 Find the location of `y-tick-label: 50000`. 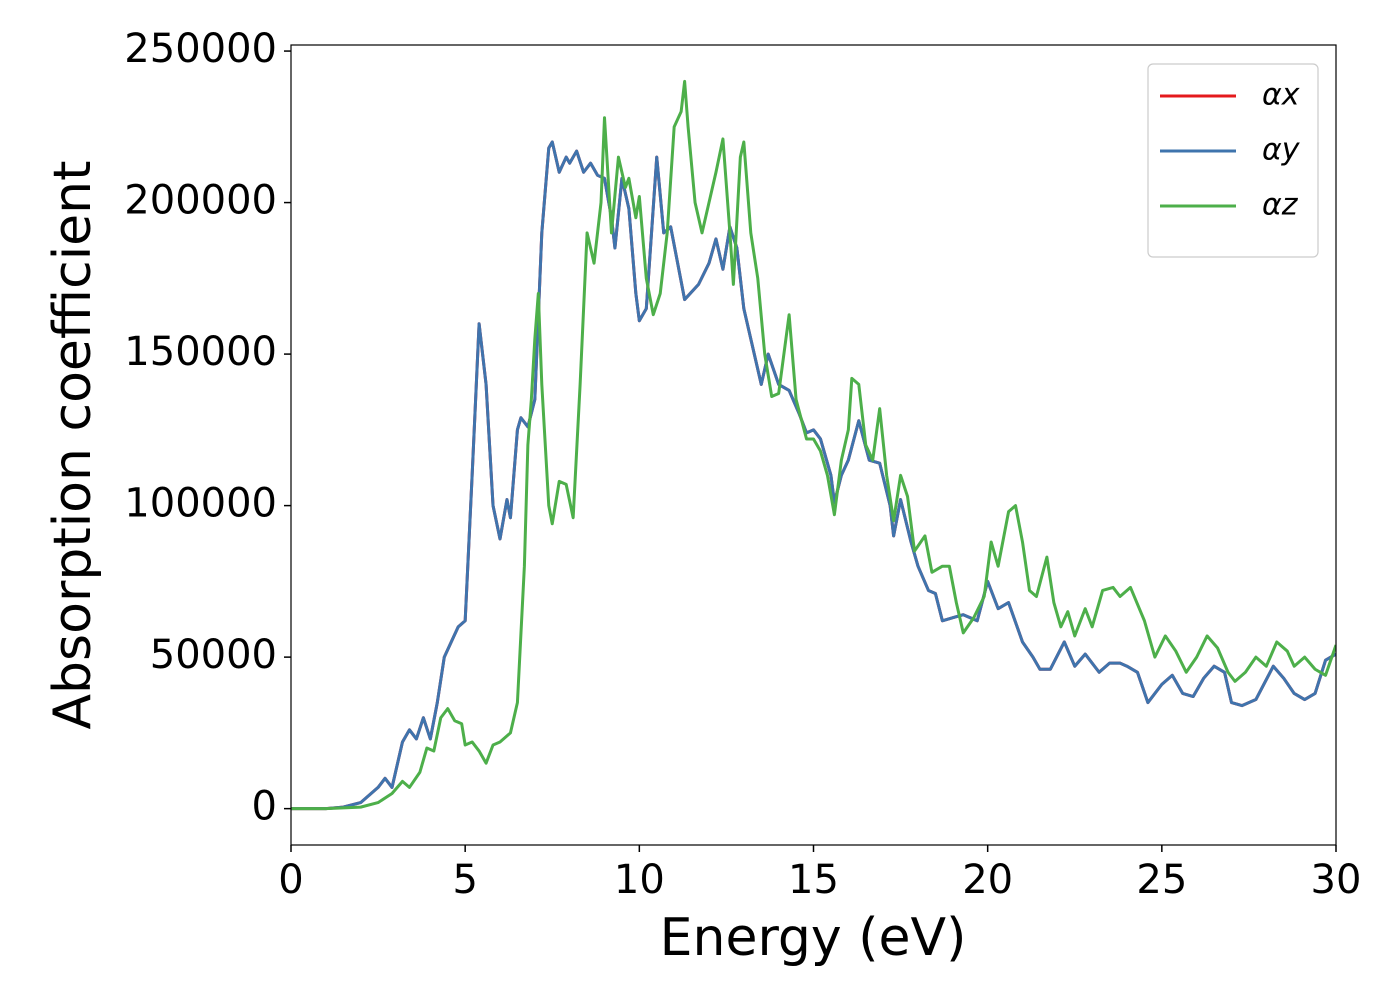

y-tick-label: 50000 is located at coordinates (213, 655).